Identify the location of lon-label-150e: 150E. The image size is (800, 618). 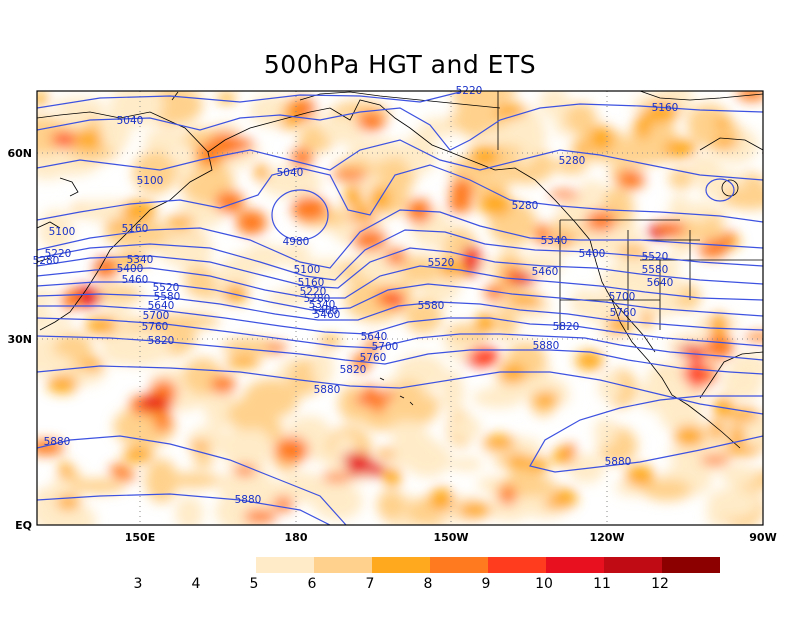
(140, 537).